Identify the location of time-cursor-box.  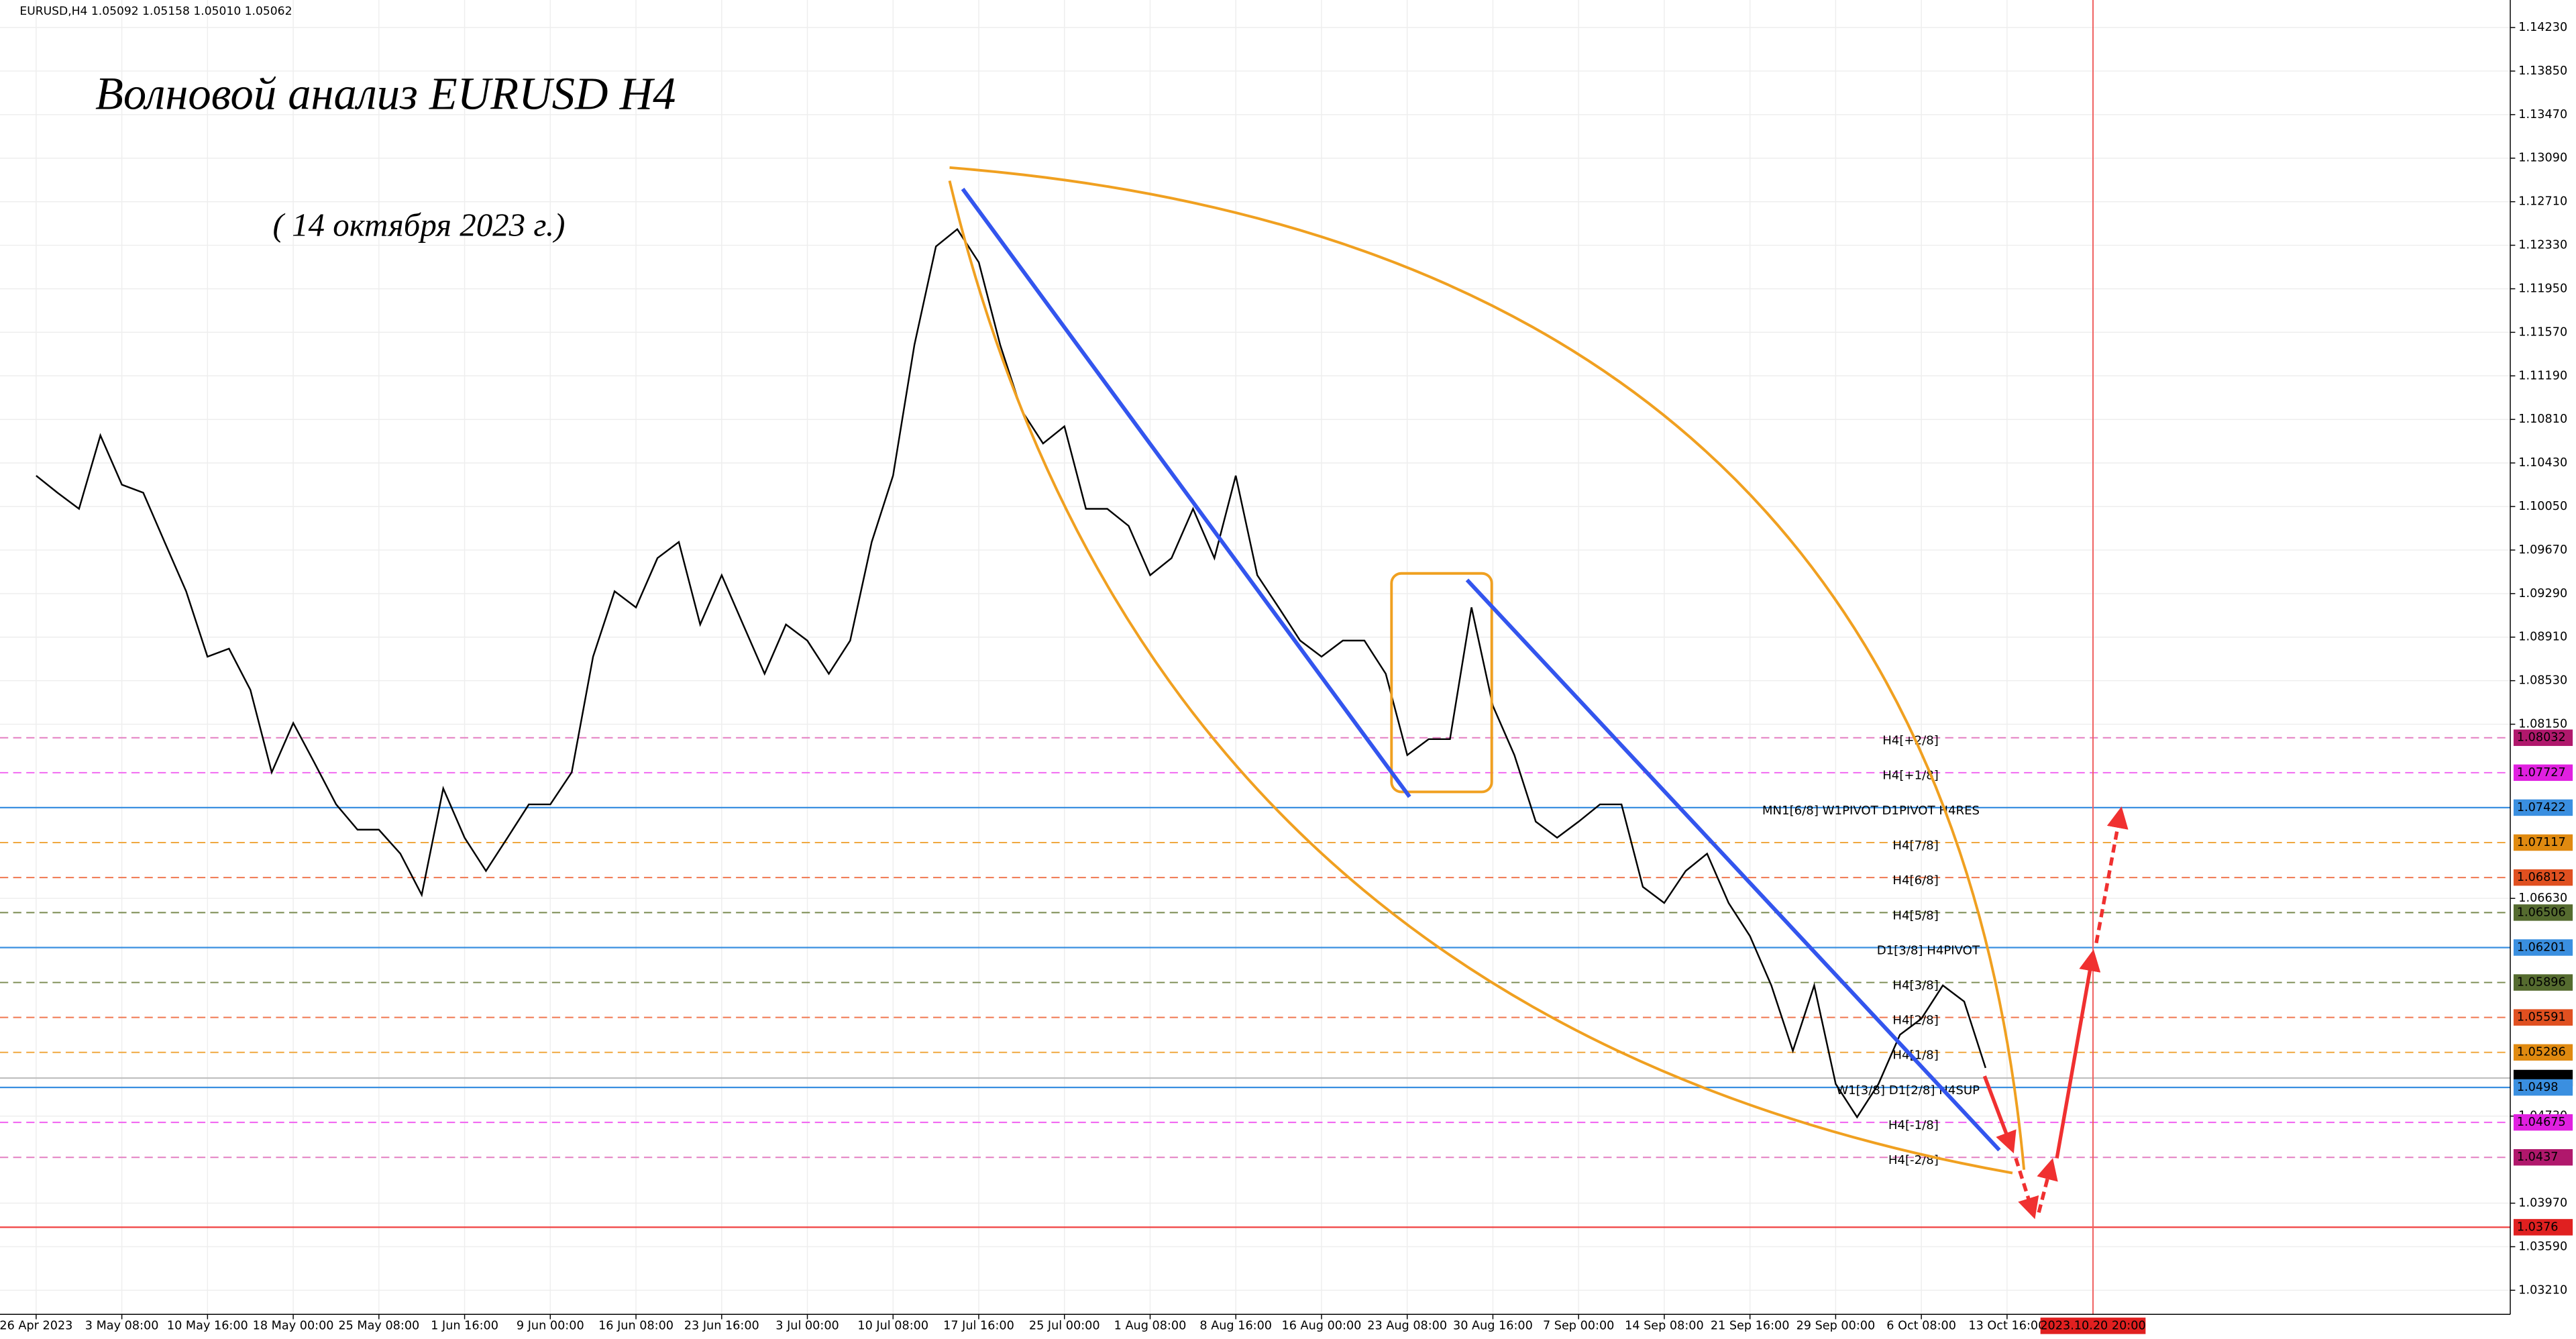
(2093, 1326).